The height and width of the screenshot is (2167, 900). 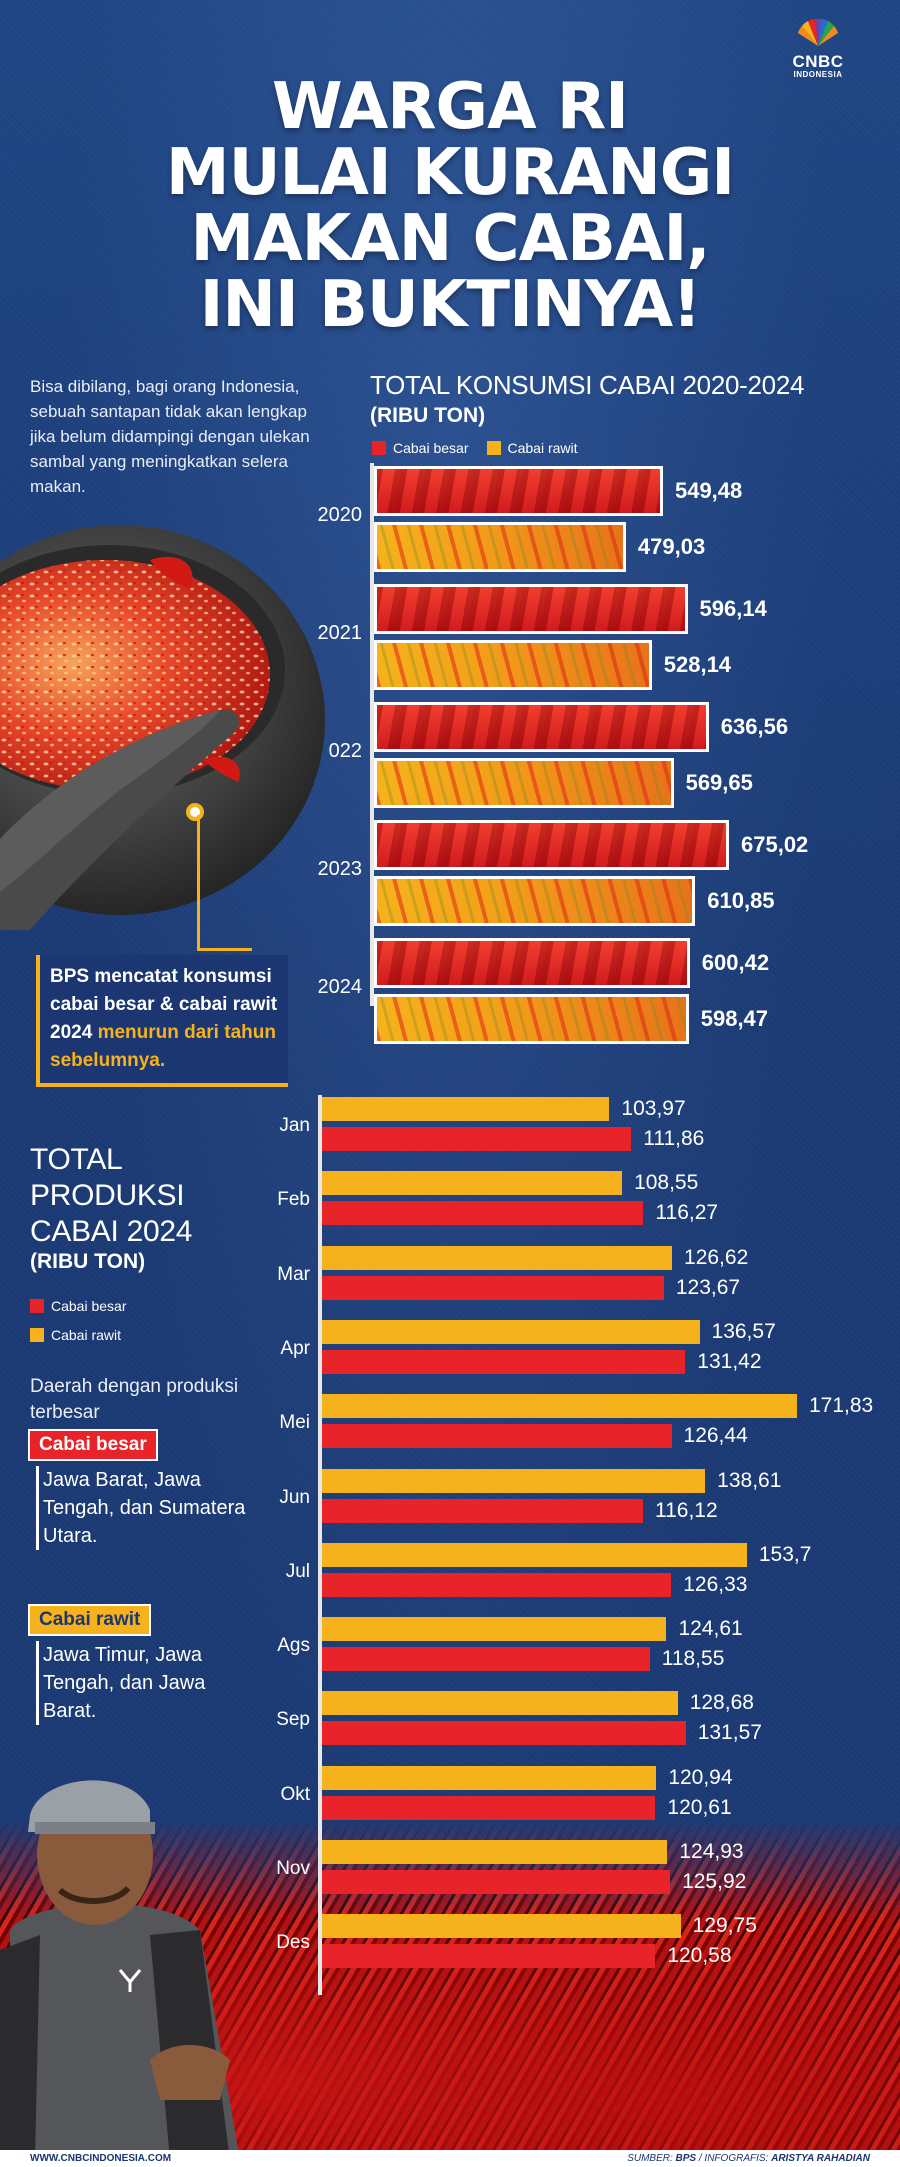 I want to click on consumption-axis, so click(x=372, y=734).